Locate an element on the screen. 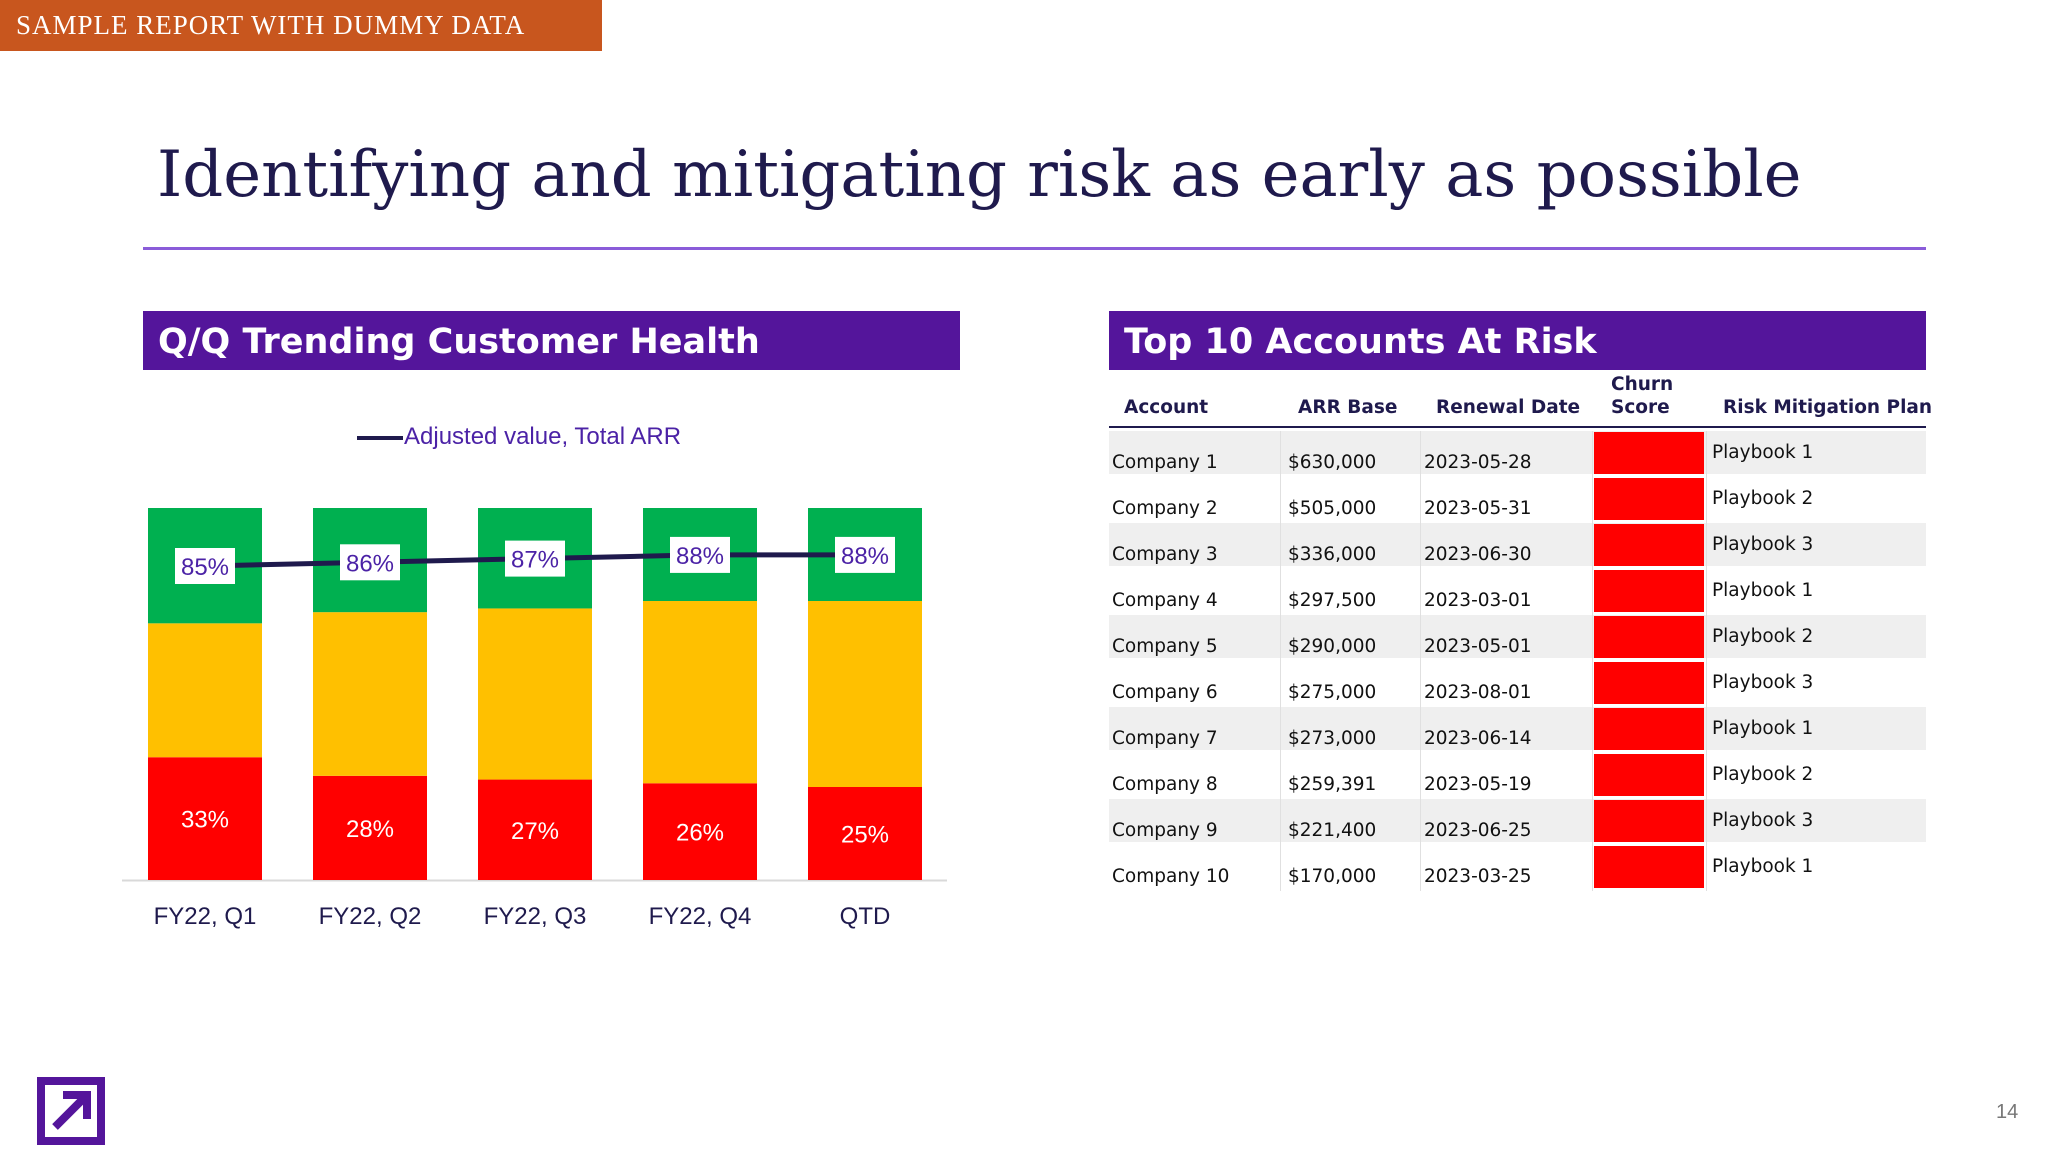 Image resolution: width=2048 pixels, height=1152 pixels. sample-report-banner: SAMPLE REPORT WITH DUMMY DATA is located at coordinates (301, 25).